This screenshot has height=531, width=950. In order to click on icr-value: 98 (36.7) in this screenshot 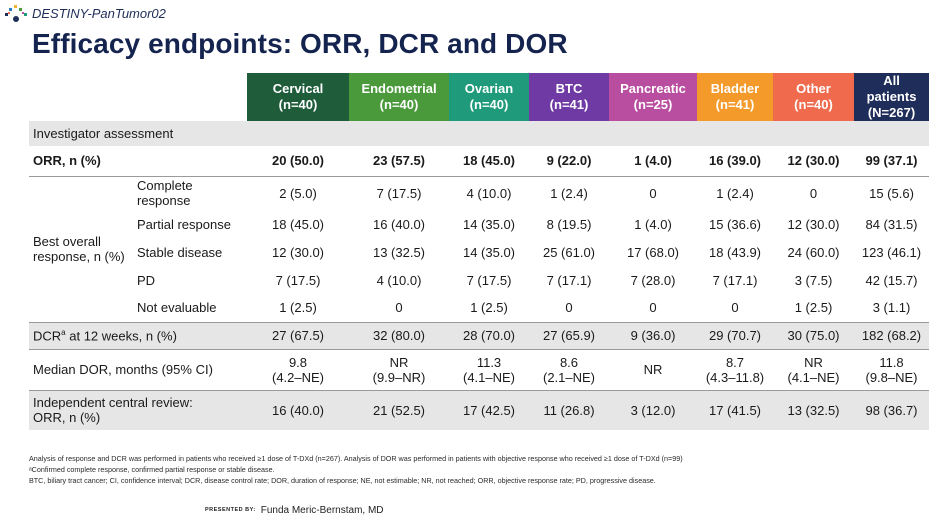, I will do `click(891, 410)`.